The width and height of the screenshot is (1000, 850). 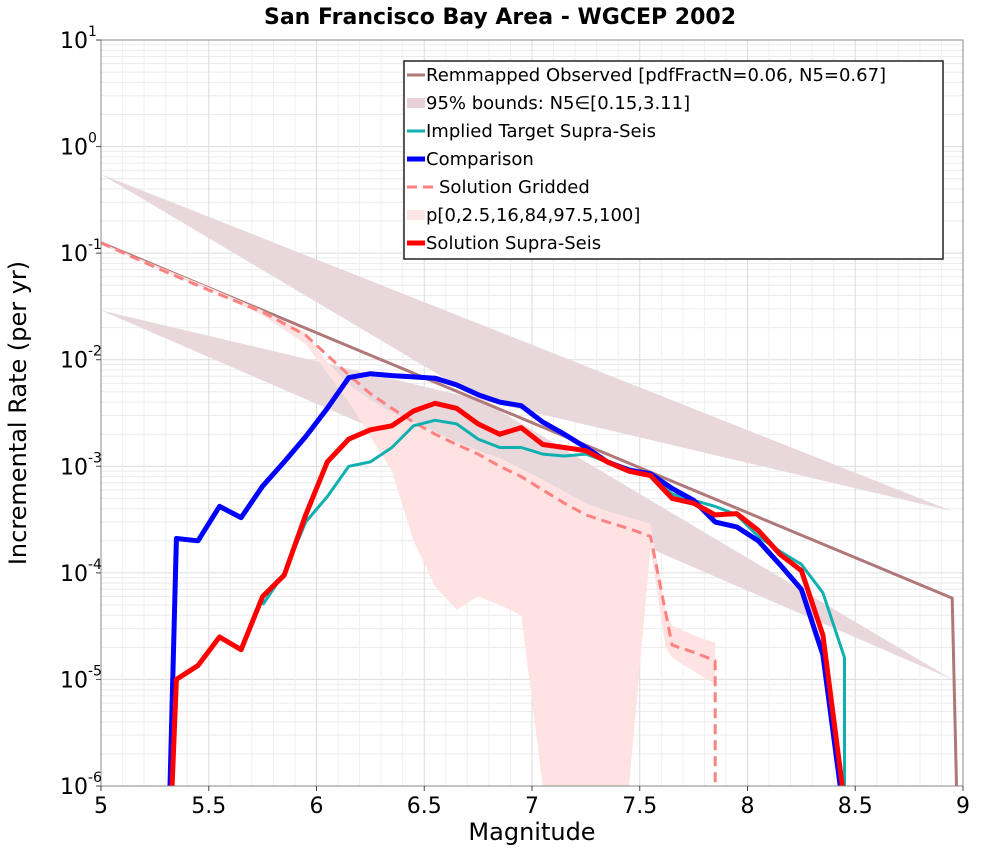 I want to click on legend-label: Solution Supra-Seis, so click(x=513, y=243).